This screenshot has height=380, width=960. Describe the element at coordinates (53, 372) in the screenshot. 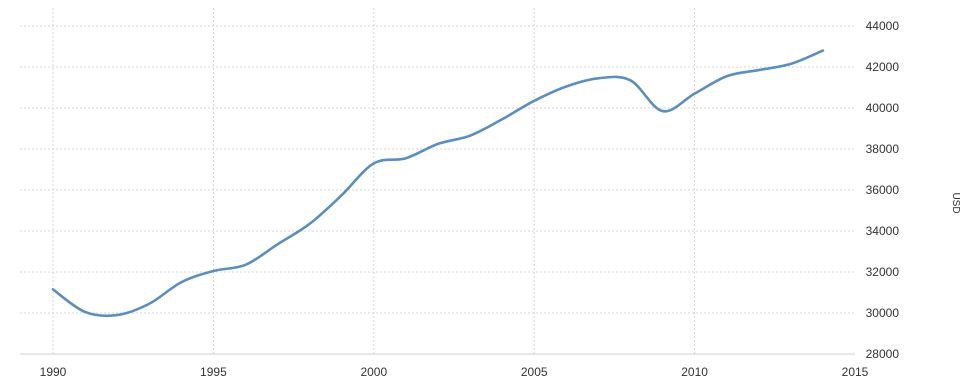

I see `x-tick-label: 1990` at that location.